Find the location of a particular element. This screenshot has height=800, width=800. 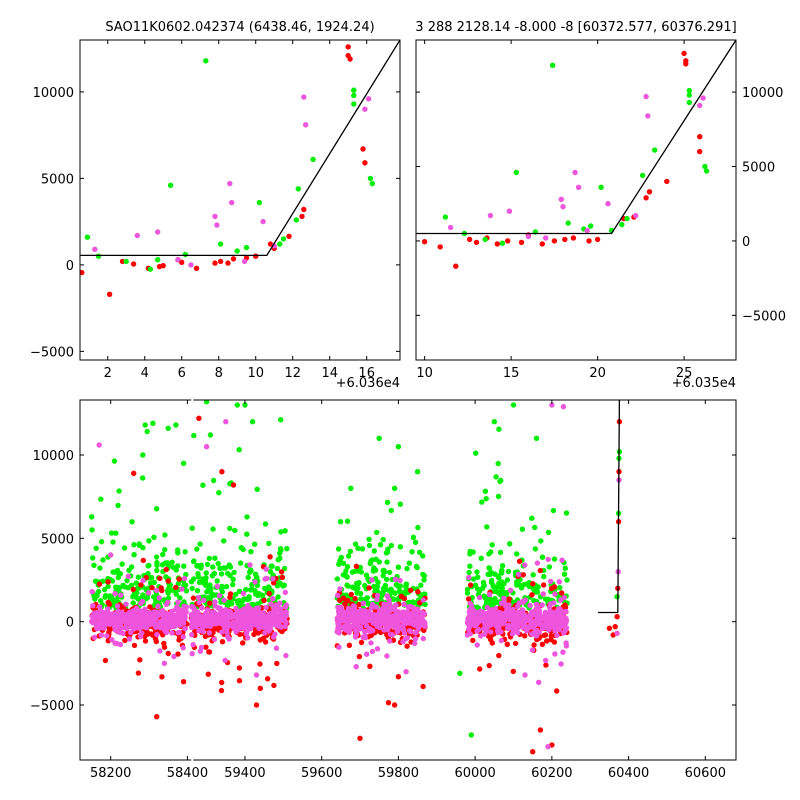

y-tick-label: 10000 is located at coordinates (53, 456).